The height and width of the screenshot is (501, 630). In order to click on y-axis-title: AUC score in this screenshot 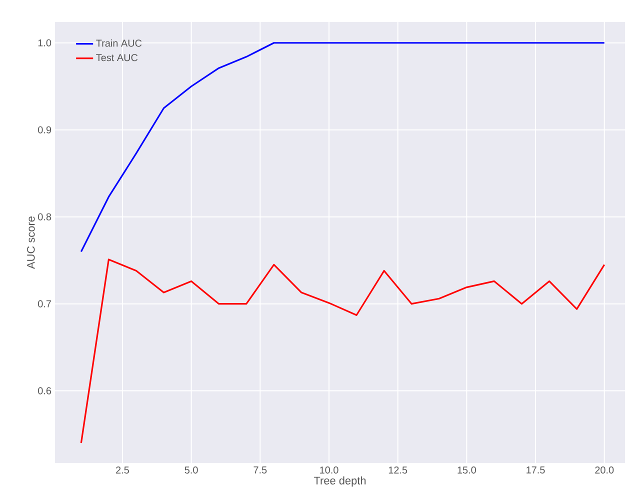, I will do `click(31, 242)`.